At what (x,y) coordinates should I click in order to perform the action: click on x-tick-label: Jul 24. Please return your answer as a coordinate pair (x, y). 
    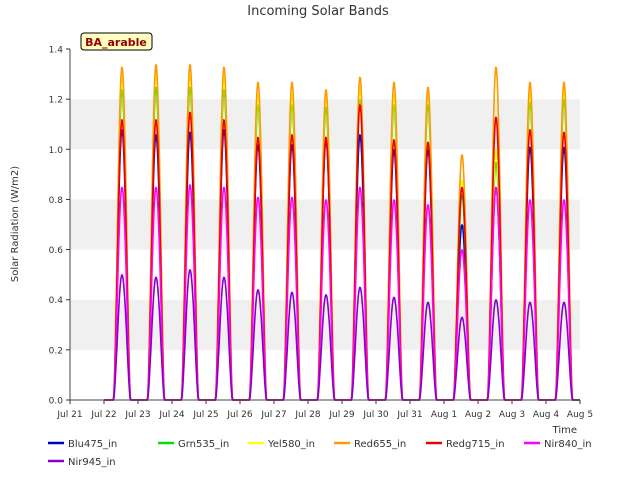
    Looking at the image, I should click on (171, 415).